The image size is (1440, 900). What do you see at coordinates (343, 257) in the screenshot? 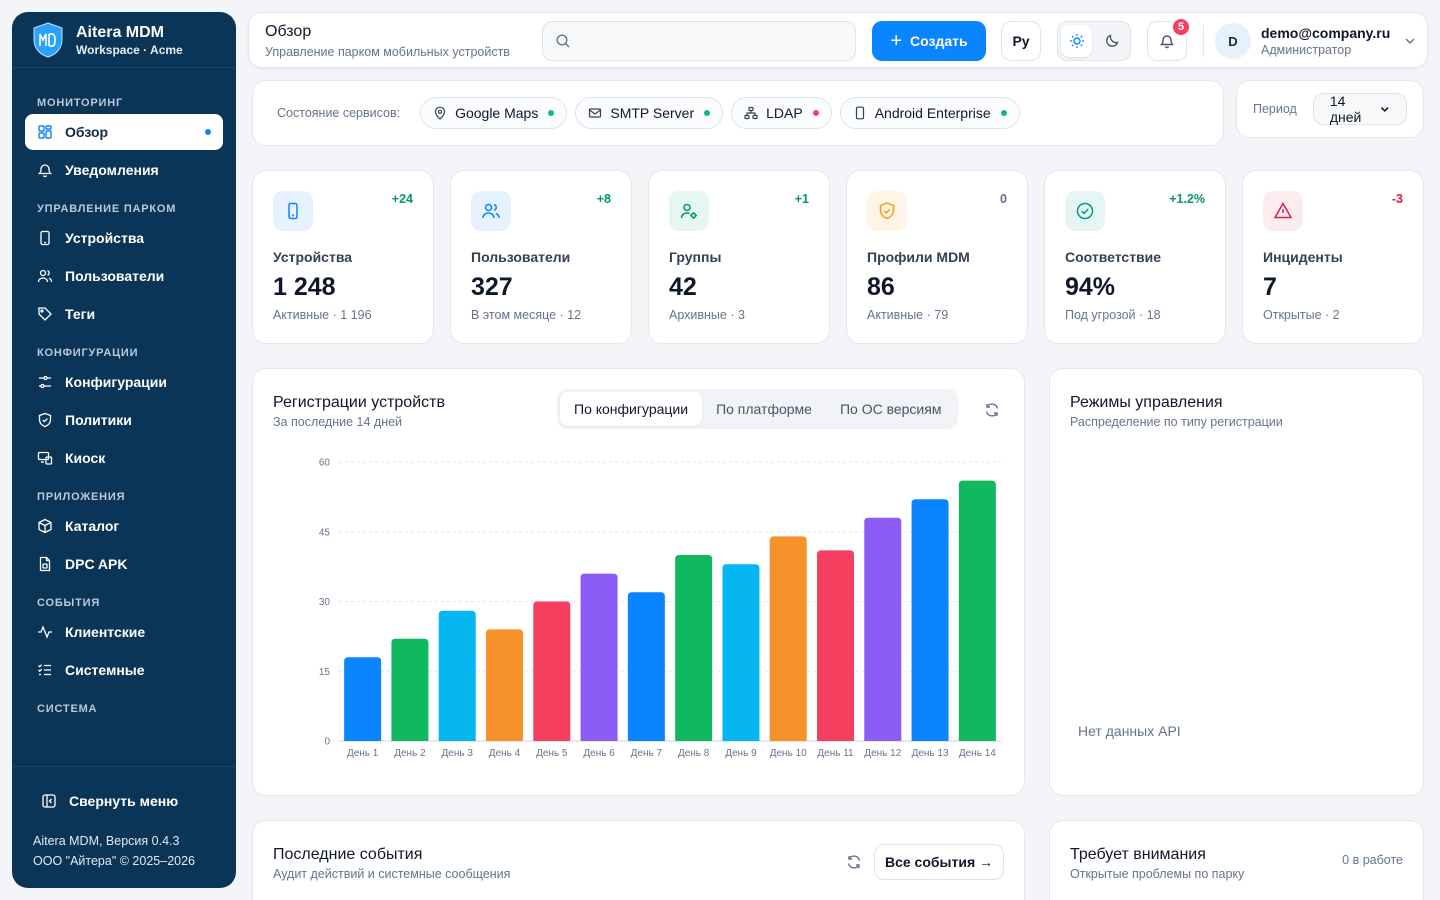
I see `stat-card-devices: +24 Устройства 1 248 Активные · 1 196` at bounding box center [343, 257].